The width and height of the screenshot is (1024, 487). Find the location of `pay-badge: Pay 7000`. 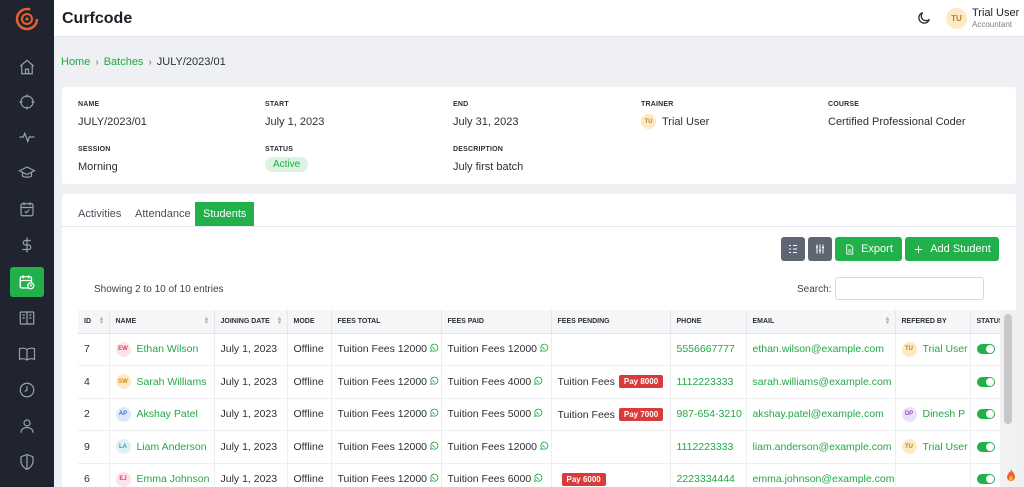

pay-badge: Pay 7000 is located at coordinates (641, 414).